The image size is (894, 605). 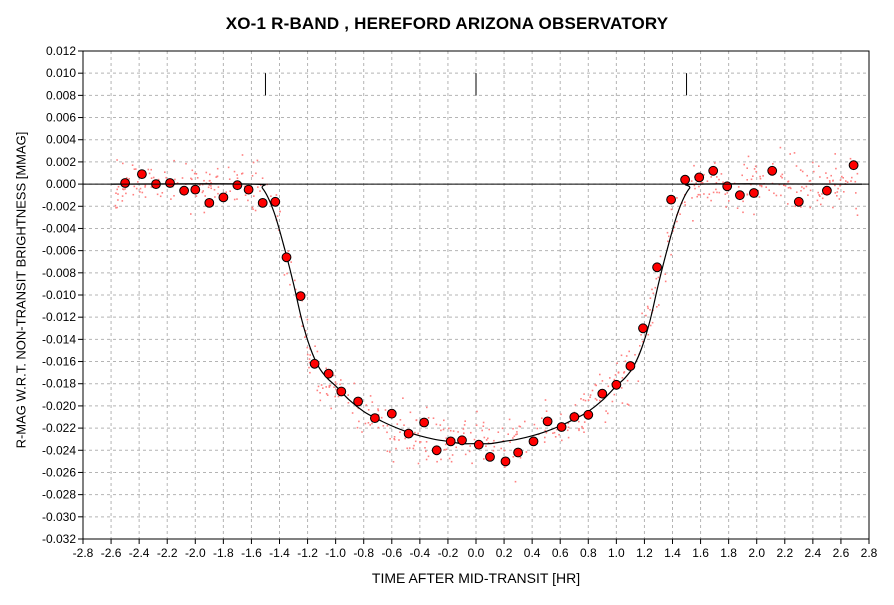 I want to click on y-tick-label: -0.016, so click(x=59, y=362).